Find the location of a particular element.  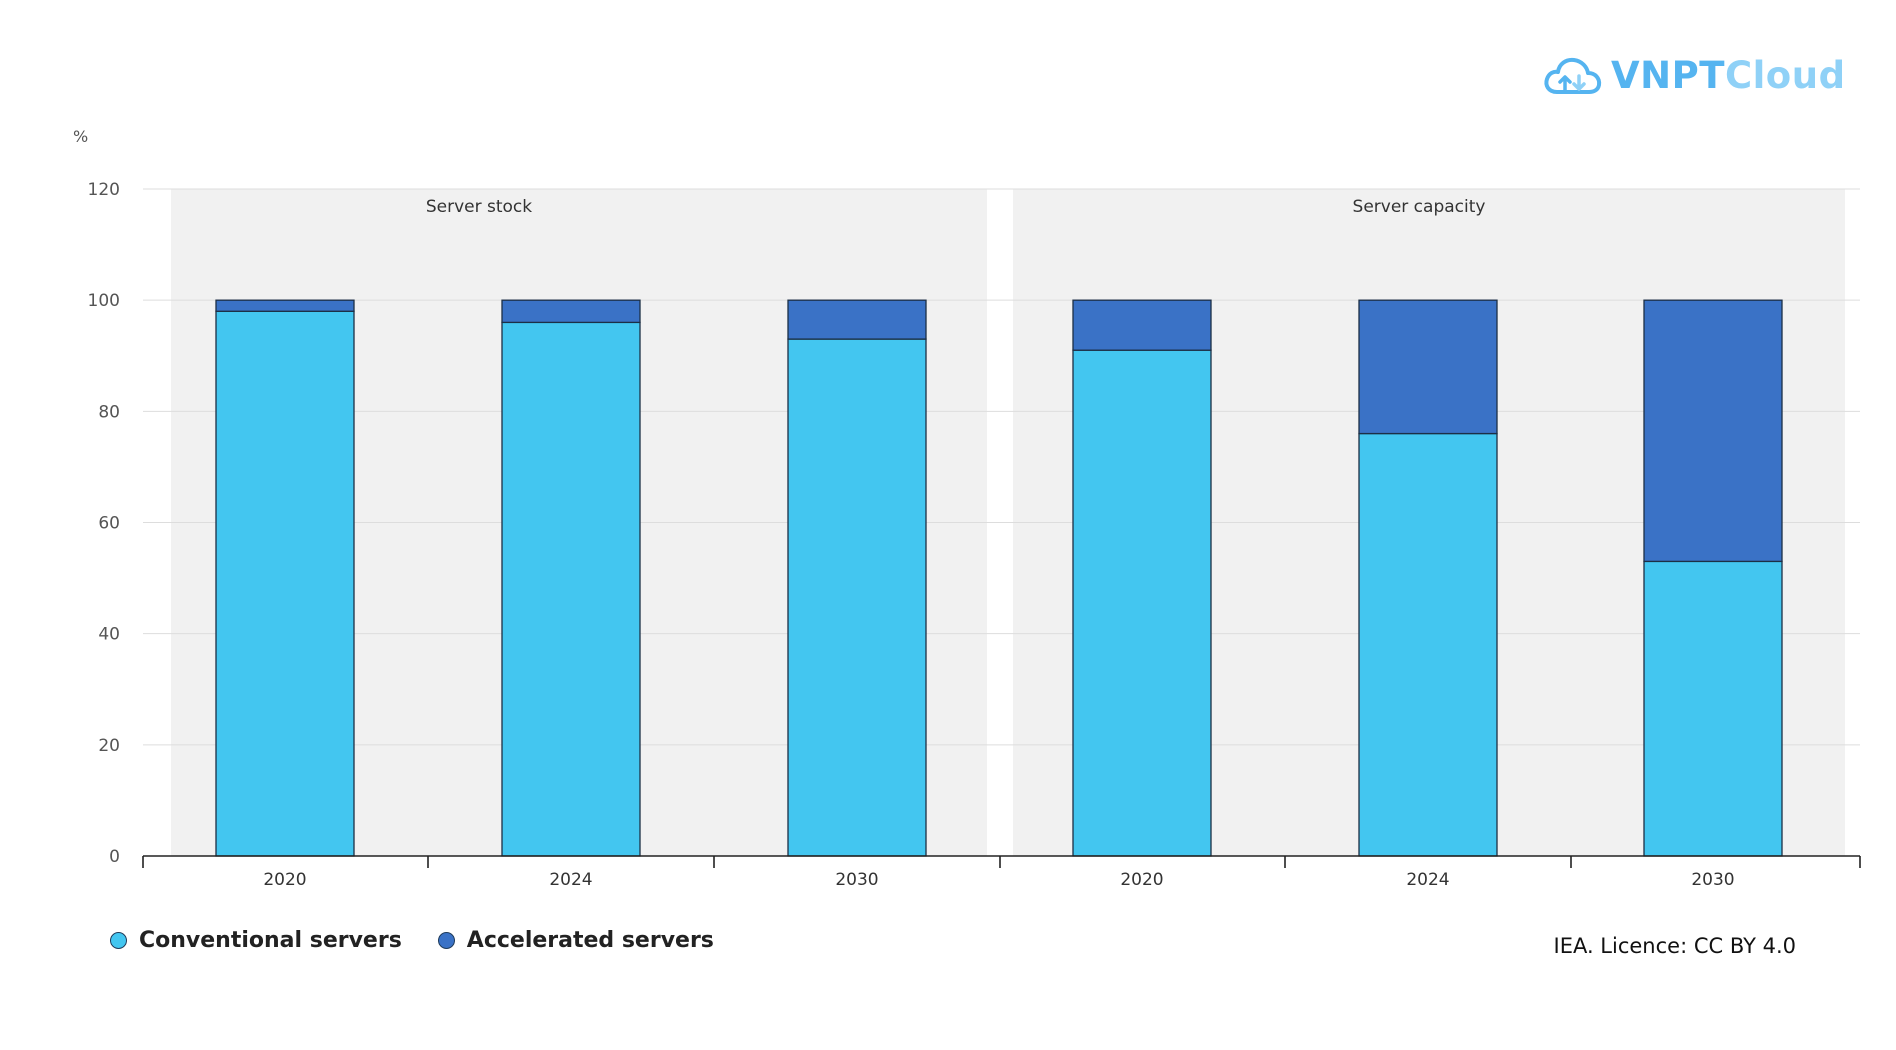

brand-name-part2: Cloud is located at coordinates (1785, 75).